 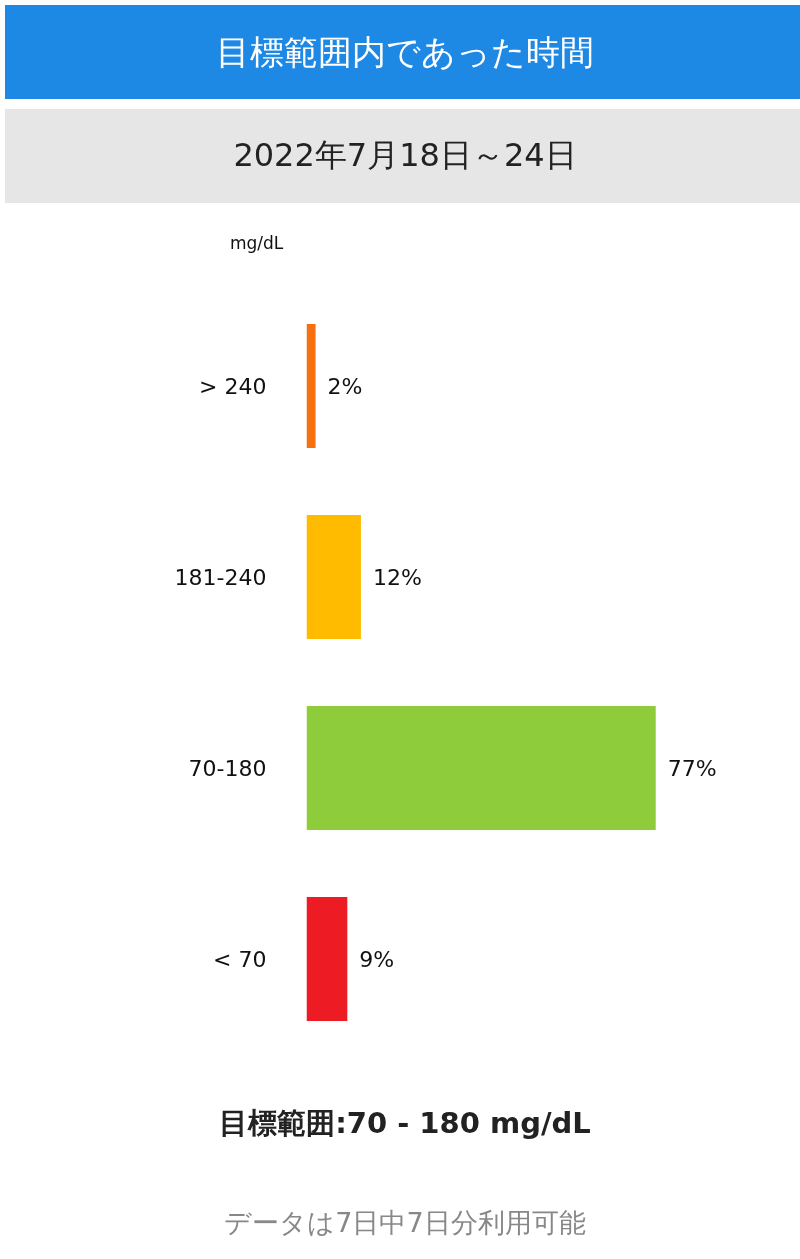 What do you see at coordinates (220, 577) in the screenshot?
I see `y-tick-label: 181-240` at bounding box center [220, 577].